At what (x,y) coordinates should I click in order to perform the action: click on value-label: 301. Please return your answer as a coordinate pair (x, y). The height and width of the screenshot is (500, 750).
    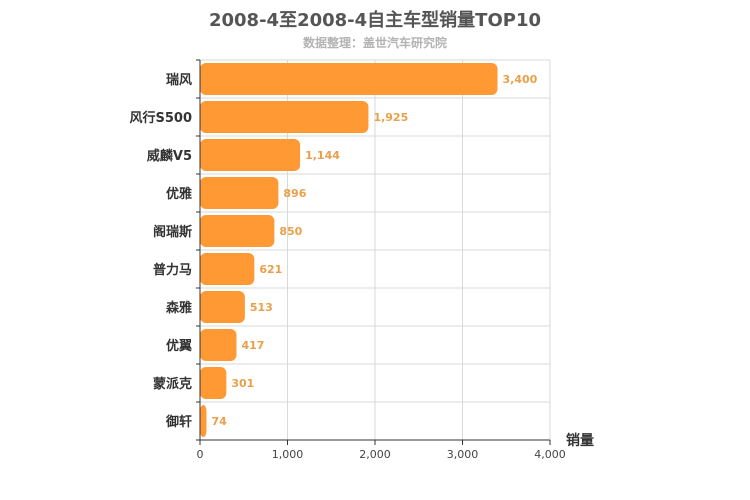
    Looking at the image, I should click on (242, 383).